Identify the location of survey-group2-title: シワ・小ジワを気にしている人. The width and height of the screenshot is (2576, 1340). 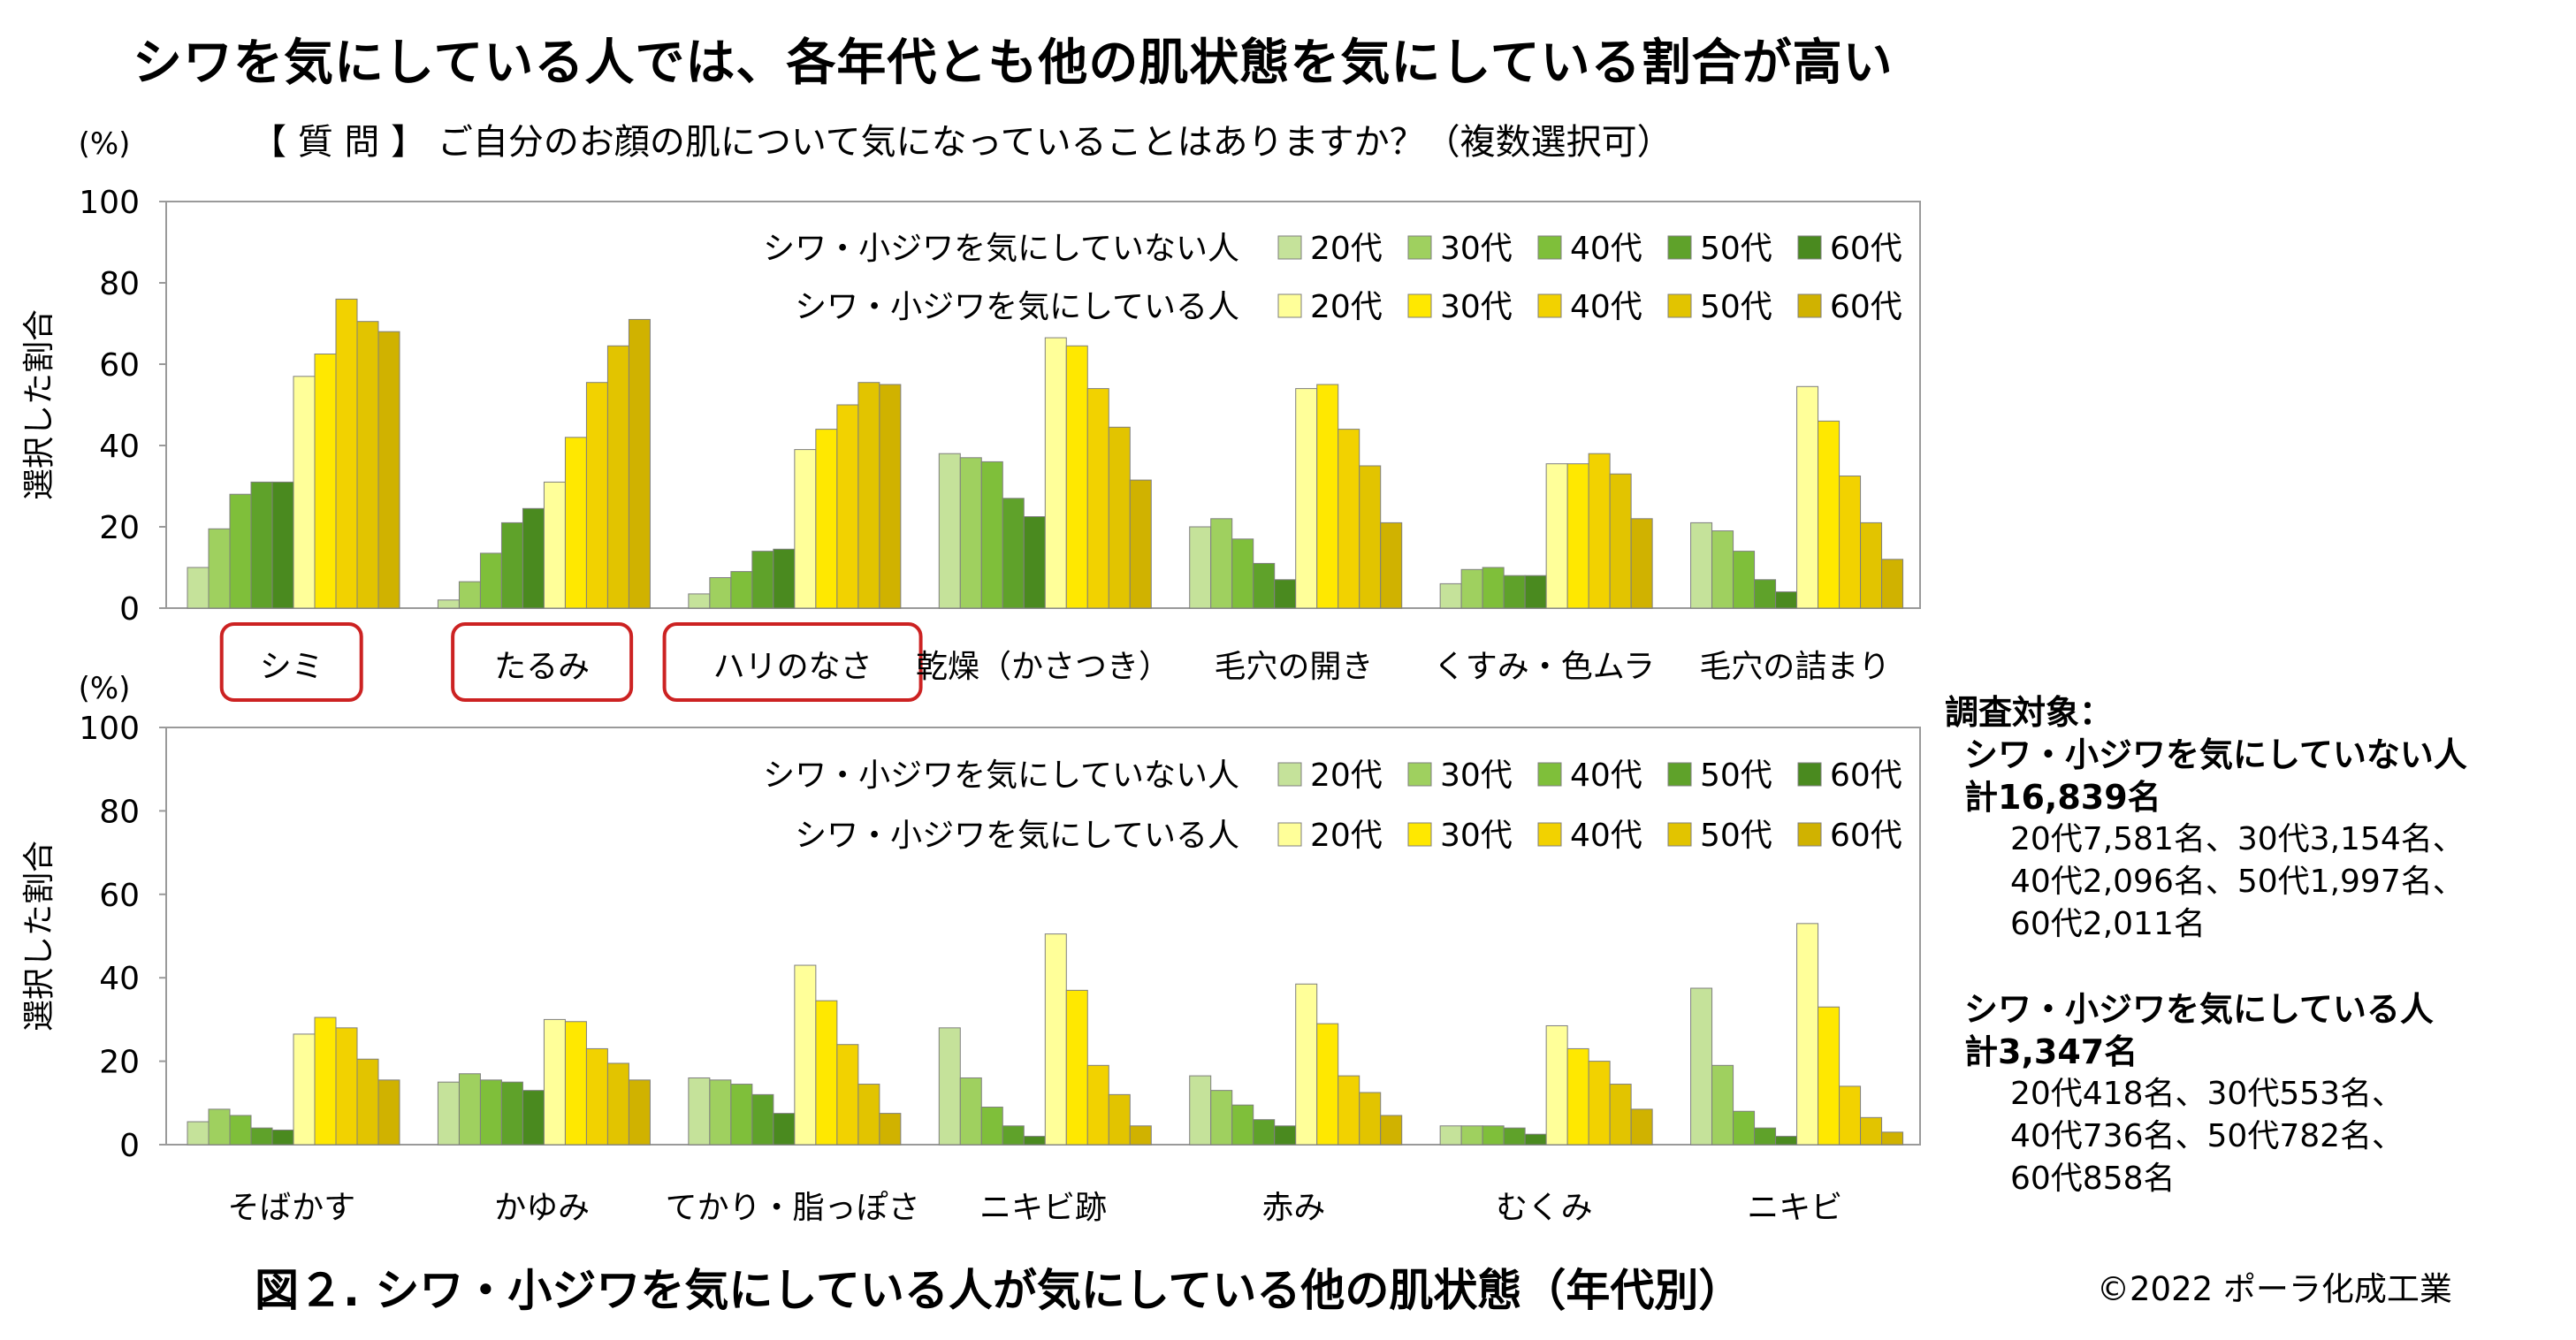
(2199, 1009).